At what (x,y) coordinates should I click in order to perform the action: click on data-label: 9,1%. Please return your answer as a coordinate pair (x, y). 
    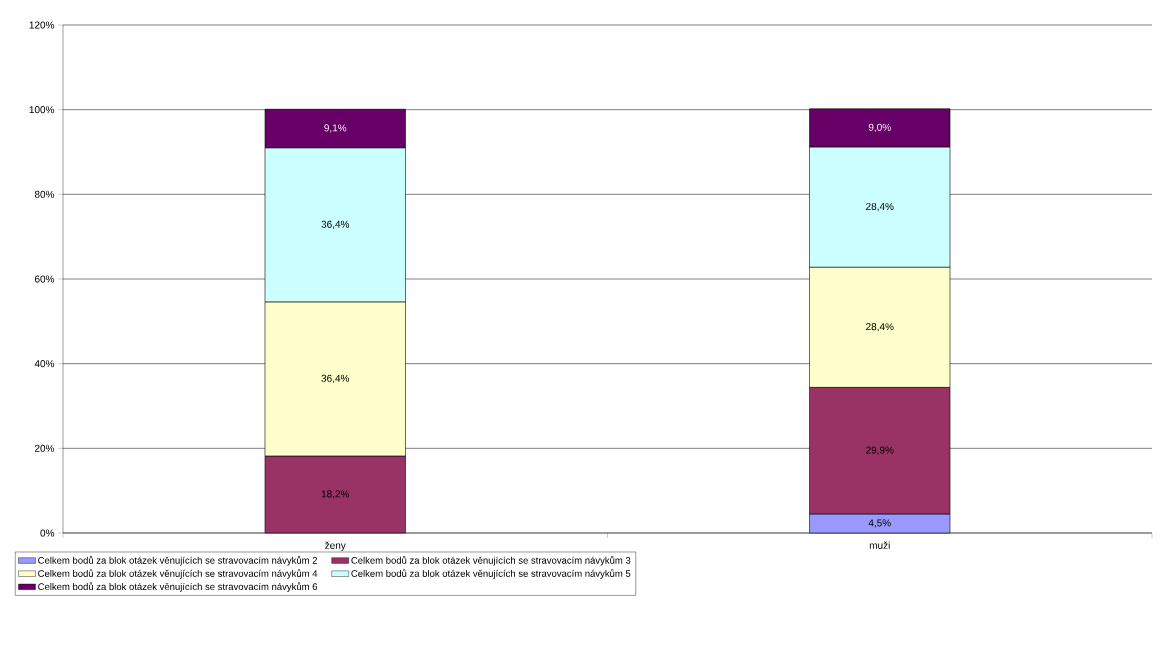
    Looking at the image, I should click on (335, 128).